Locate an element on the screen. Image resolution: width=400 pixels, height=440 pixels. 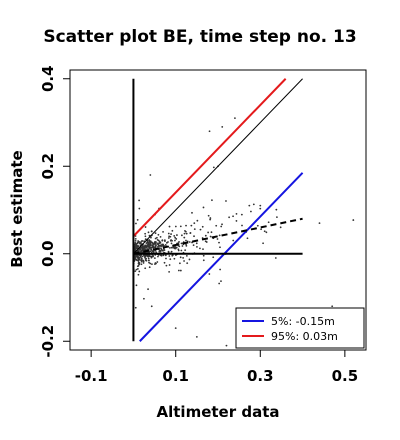
y-tick-label: 0.2 is located at coordinates (48, 166).